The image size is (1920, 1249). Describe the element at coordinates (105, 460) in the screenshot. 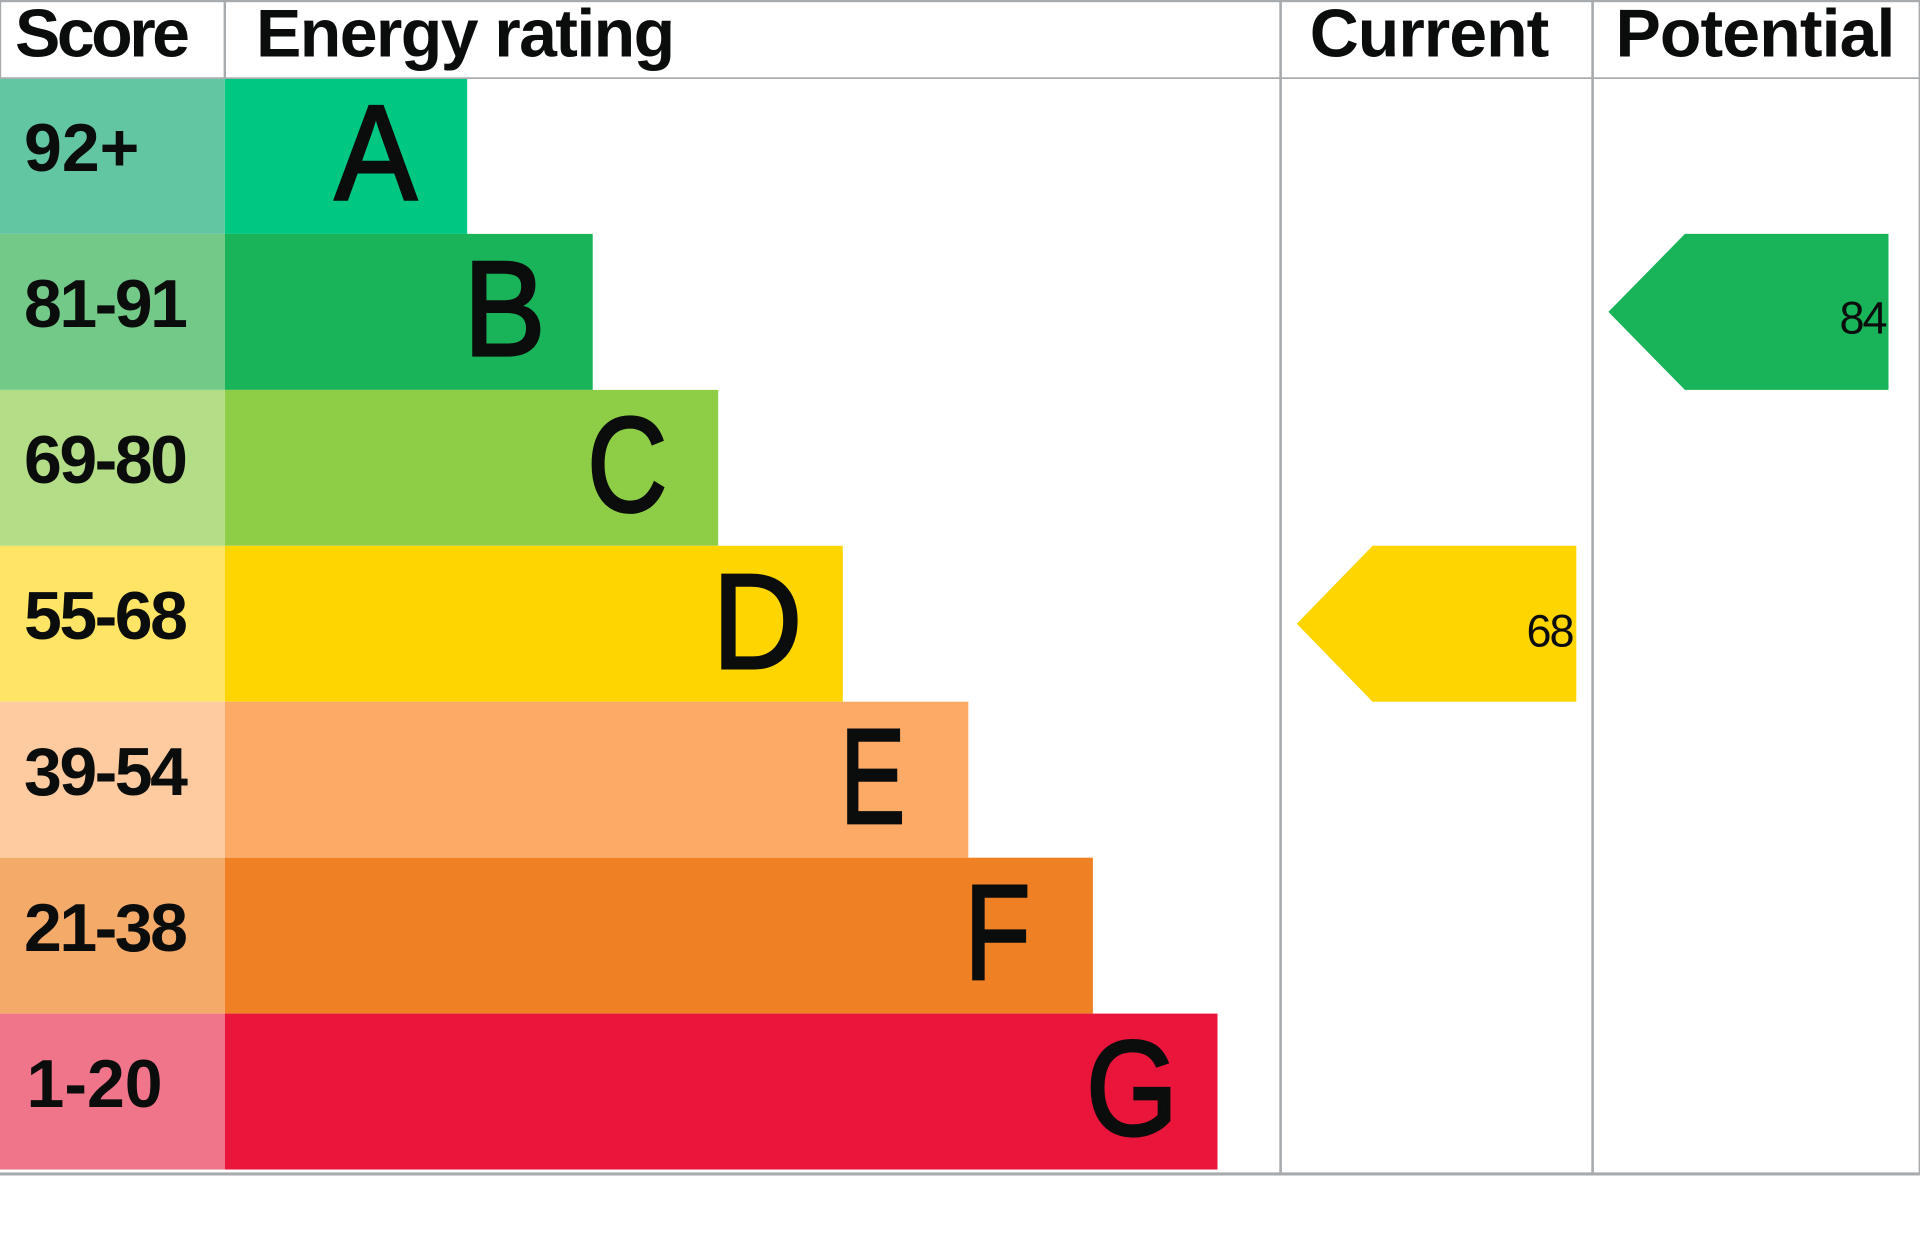

I see `svg-text: 69-80` at that location.